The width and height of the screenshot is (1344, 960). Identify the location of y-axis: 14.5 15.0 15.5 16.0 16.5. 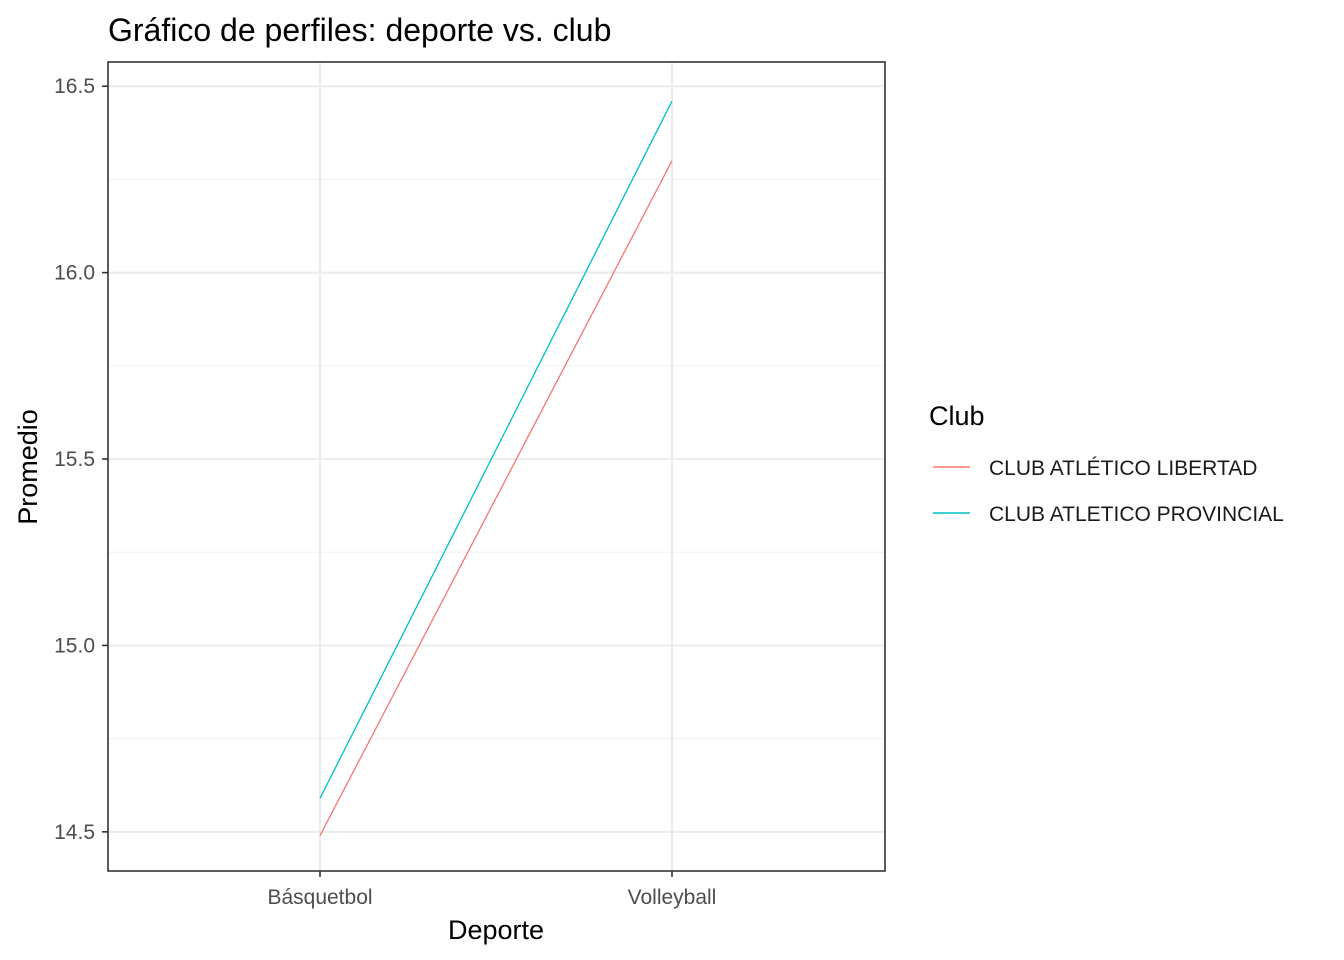
(81, 459).